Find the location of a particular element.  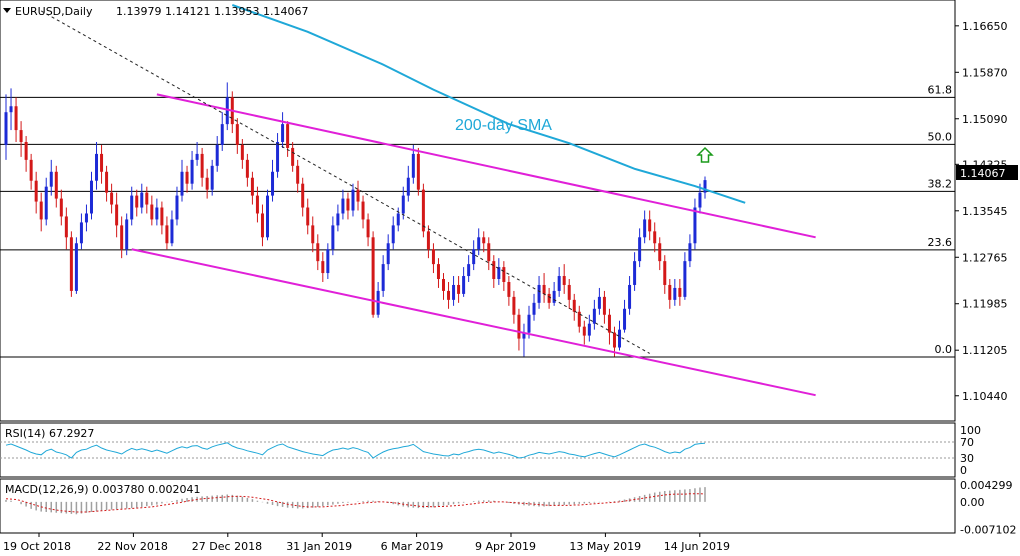

fib-level-label: 61.8 is located at coordinates (940, 89).